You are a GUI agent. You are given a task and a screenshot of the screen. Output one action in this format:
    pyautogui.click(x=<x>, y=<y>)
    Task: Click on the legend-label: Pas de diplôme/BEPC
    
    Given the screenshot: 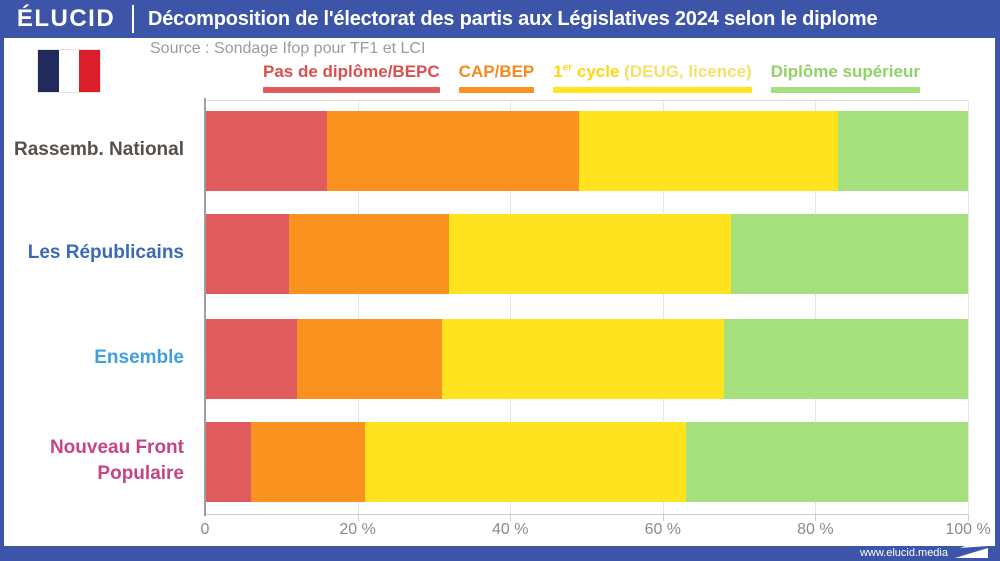 What is the action you would take?
    pyautogui.click(x=351, y=71)
    